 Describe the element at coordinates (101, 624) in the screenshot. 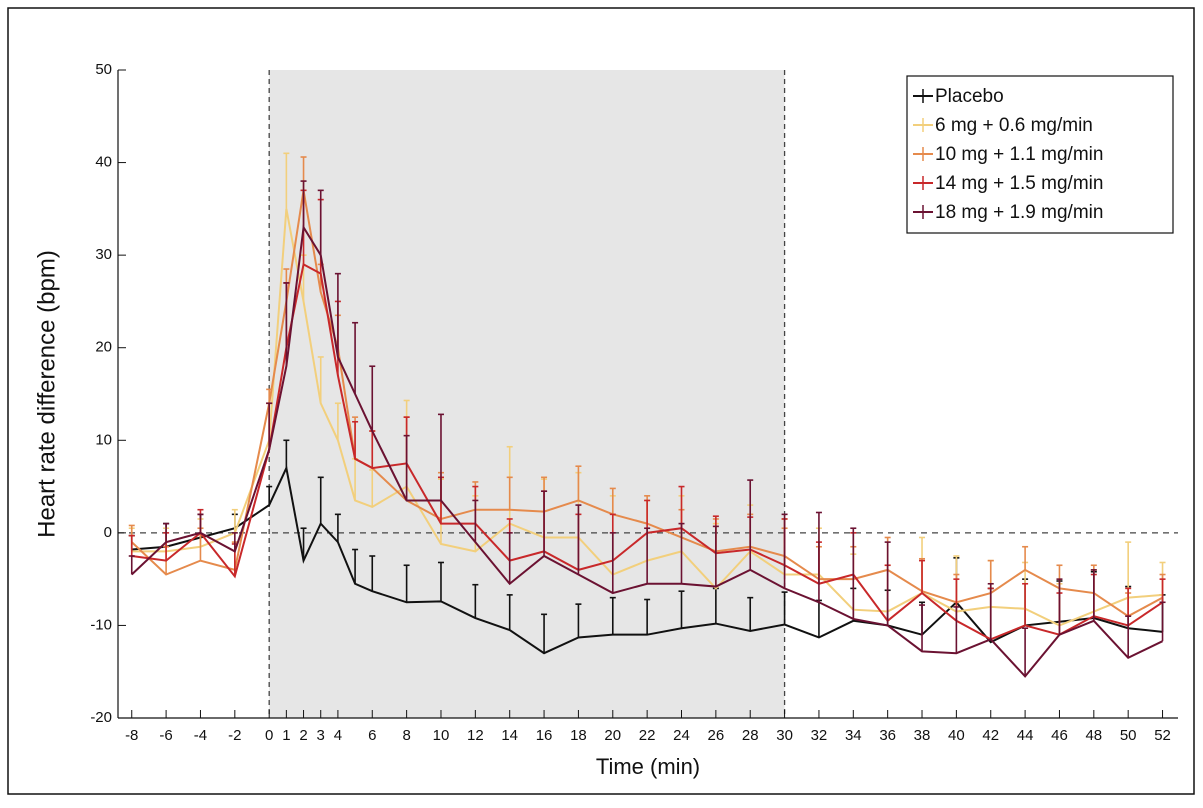

I see `y-tick-label: -10` at that location.